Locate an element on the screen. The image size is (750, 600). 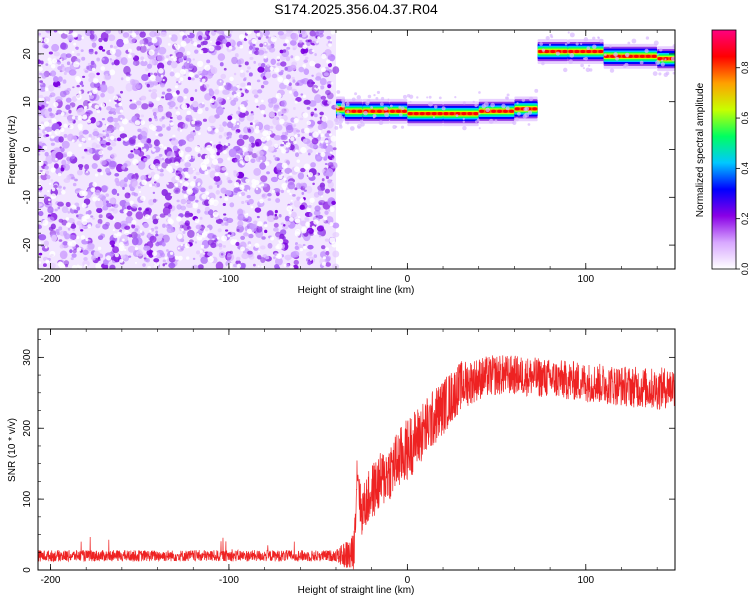
spectrogram-y-tick-label: 10 is located at coordinates (27, 102).